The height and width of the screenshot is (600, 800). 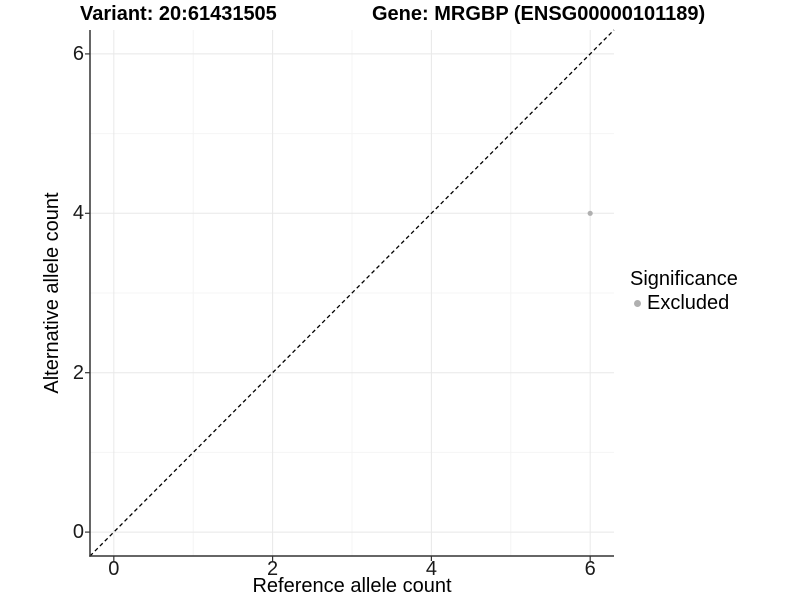 I want to click on x-tick-label: 2, so click(x=273, y=569).